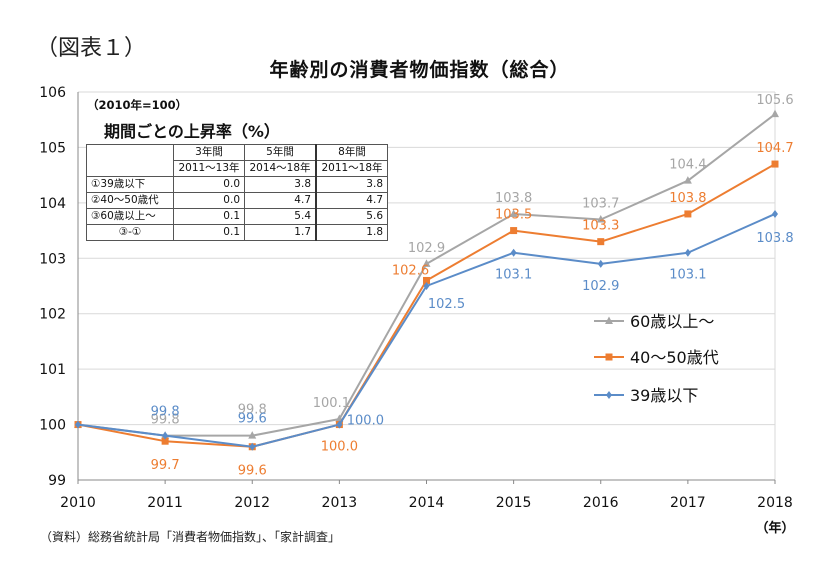  Describe the element at coordinates (130, 184) in the screenshot. I see `row-label: ①39歳以下` at that location.